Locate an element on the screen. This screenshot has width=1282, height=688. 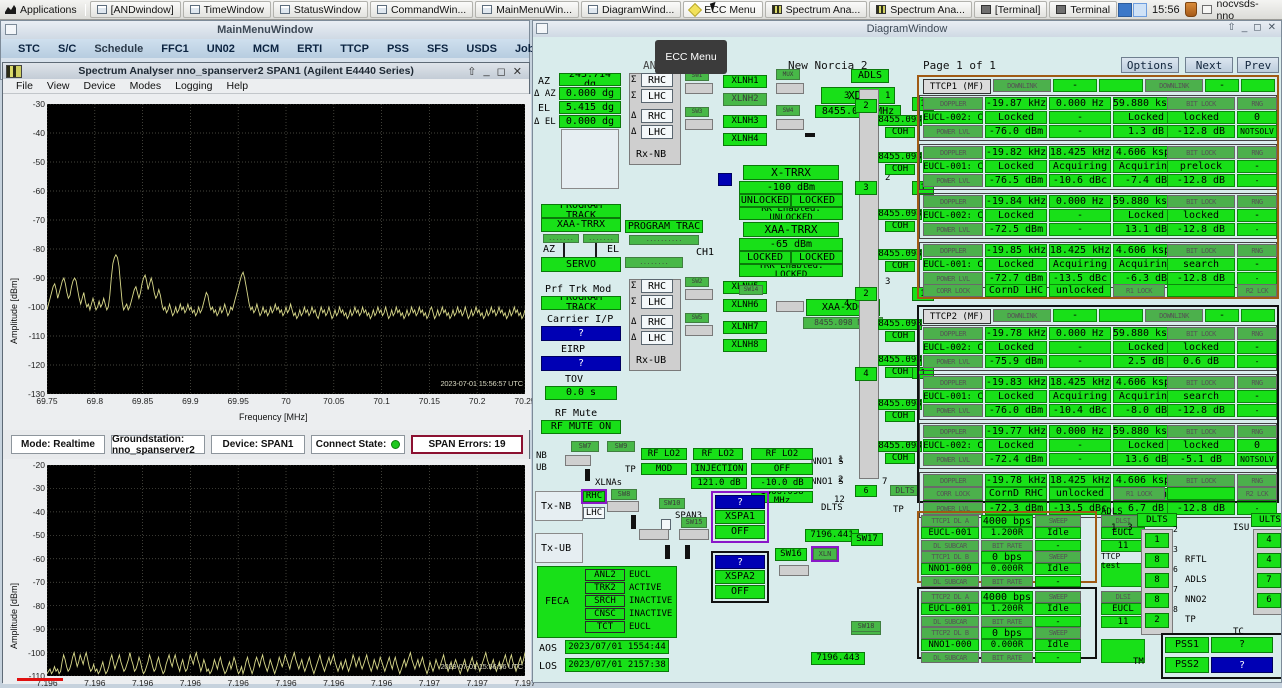
taskbar-item-terminal-2: Terminal is located at coordinates (1083, 9).